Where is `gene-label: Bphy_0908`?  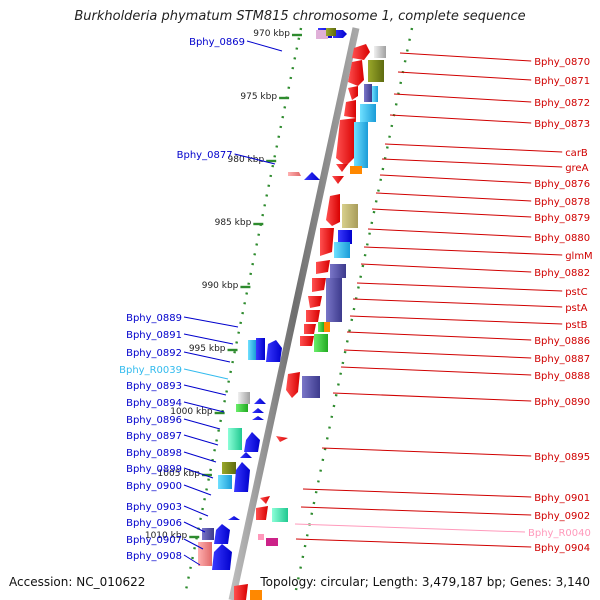
gene-label: Bphy_0908 is located at coordinates (154, 556).